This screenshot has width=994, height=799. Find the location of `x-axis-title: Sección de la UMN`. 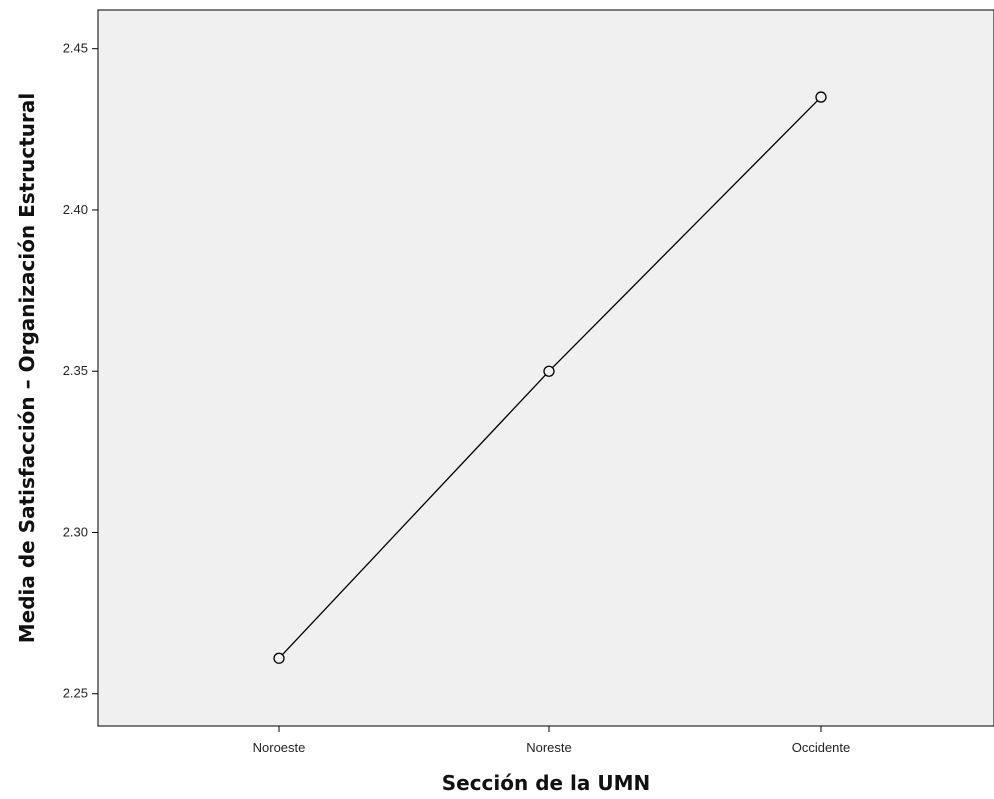

x-axis-title: Sección de la UMN is located at coordinates (546, 783).